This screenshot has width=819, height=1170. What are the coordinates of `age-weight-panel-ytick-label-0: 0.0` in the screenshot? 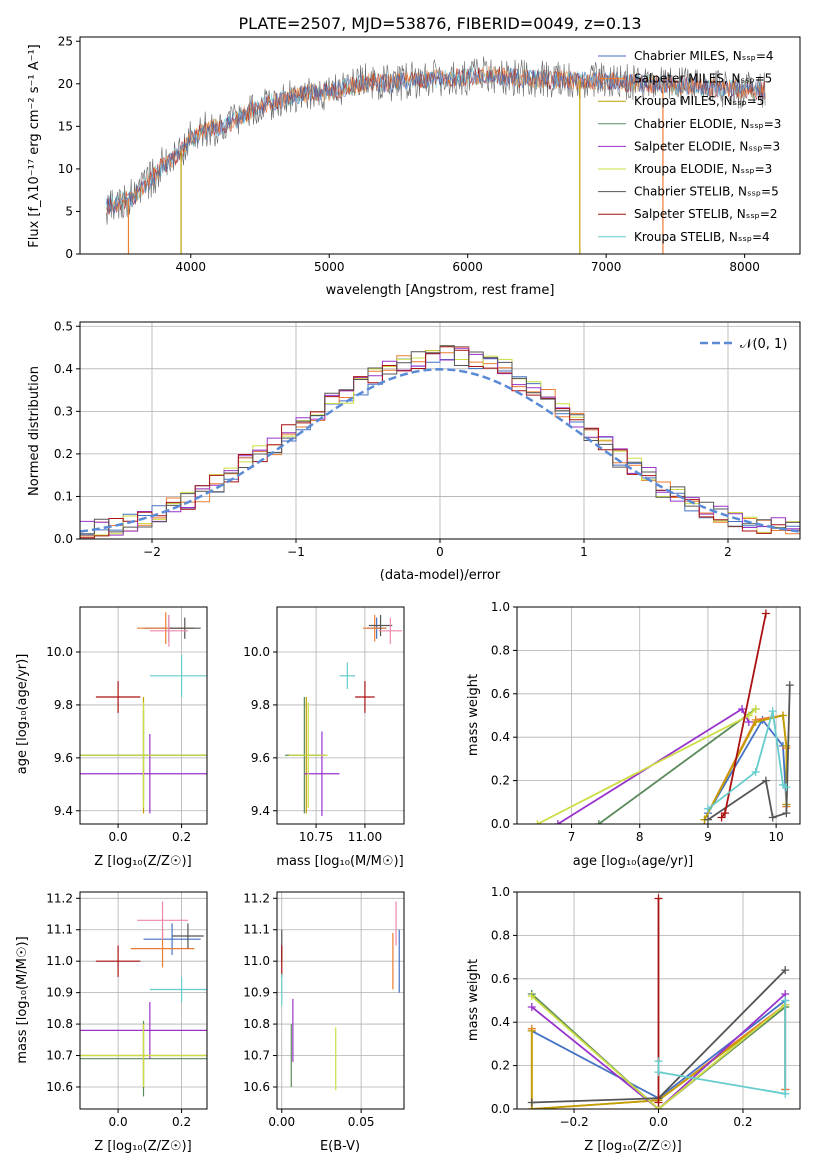 It's located at (500, 824).